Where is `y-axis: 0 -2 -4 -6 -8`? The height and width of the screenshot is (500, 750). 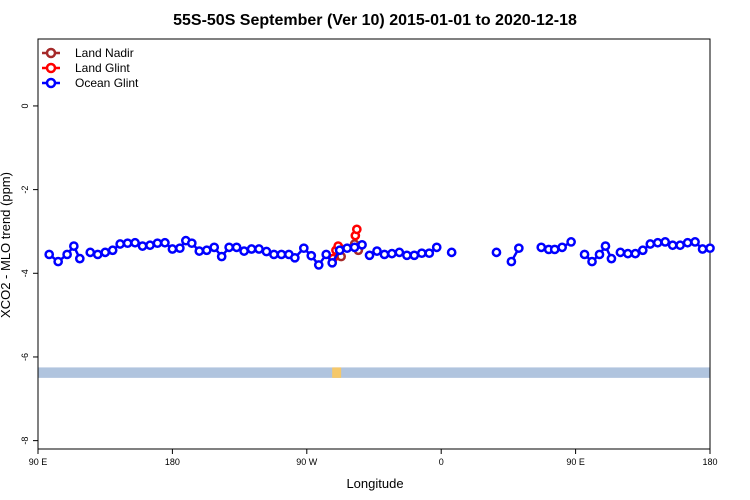
y-axis: 0 -2 -4 -6 -8 is located at coordinates (29, 274).